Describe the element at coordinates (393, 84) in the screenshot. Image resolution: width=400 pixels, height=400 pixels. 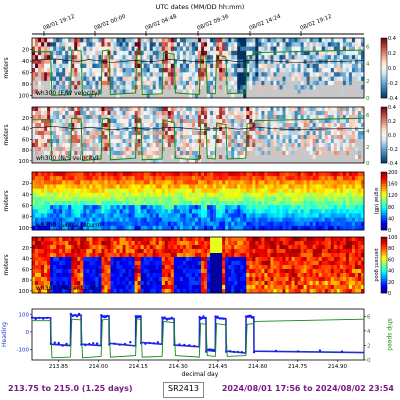
I see `colorbar-tick-label: -0.2` at that location.